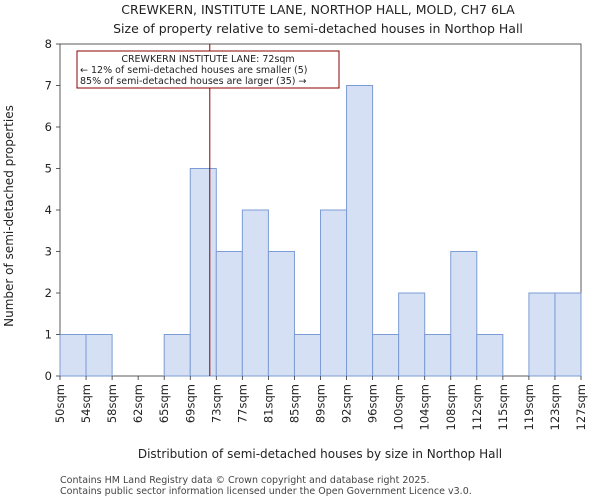 The height and width of the screenshot is (500, 600). What do you see at coordinates (216, 403) in the screenshot?
I see `x-tick-label-73sqm: 73sqm` at bounding box center [216, 403].